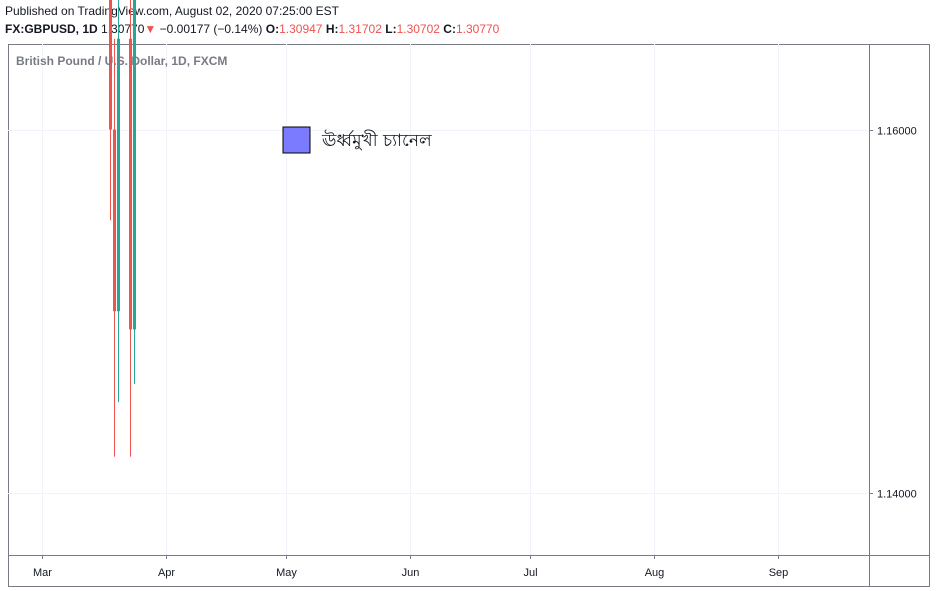  Describe the element at coordinates (530, 573) in the screenshot. I see `time-tick-label: Jul` at that location.